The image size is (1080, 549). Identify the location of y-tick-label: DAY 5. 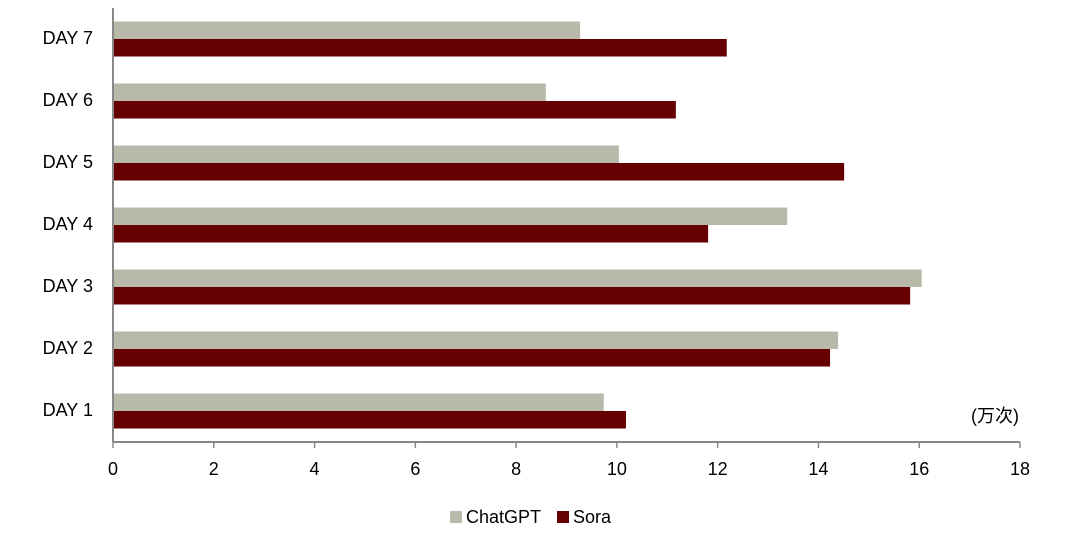
(68, 162).